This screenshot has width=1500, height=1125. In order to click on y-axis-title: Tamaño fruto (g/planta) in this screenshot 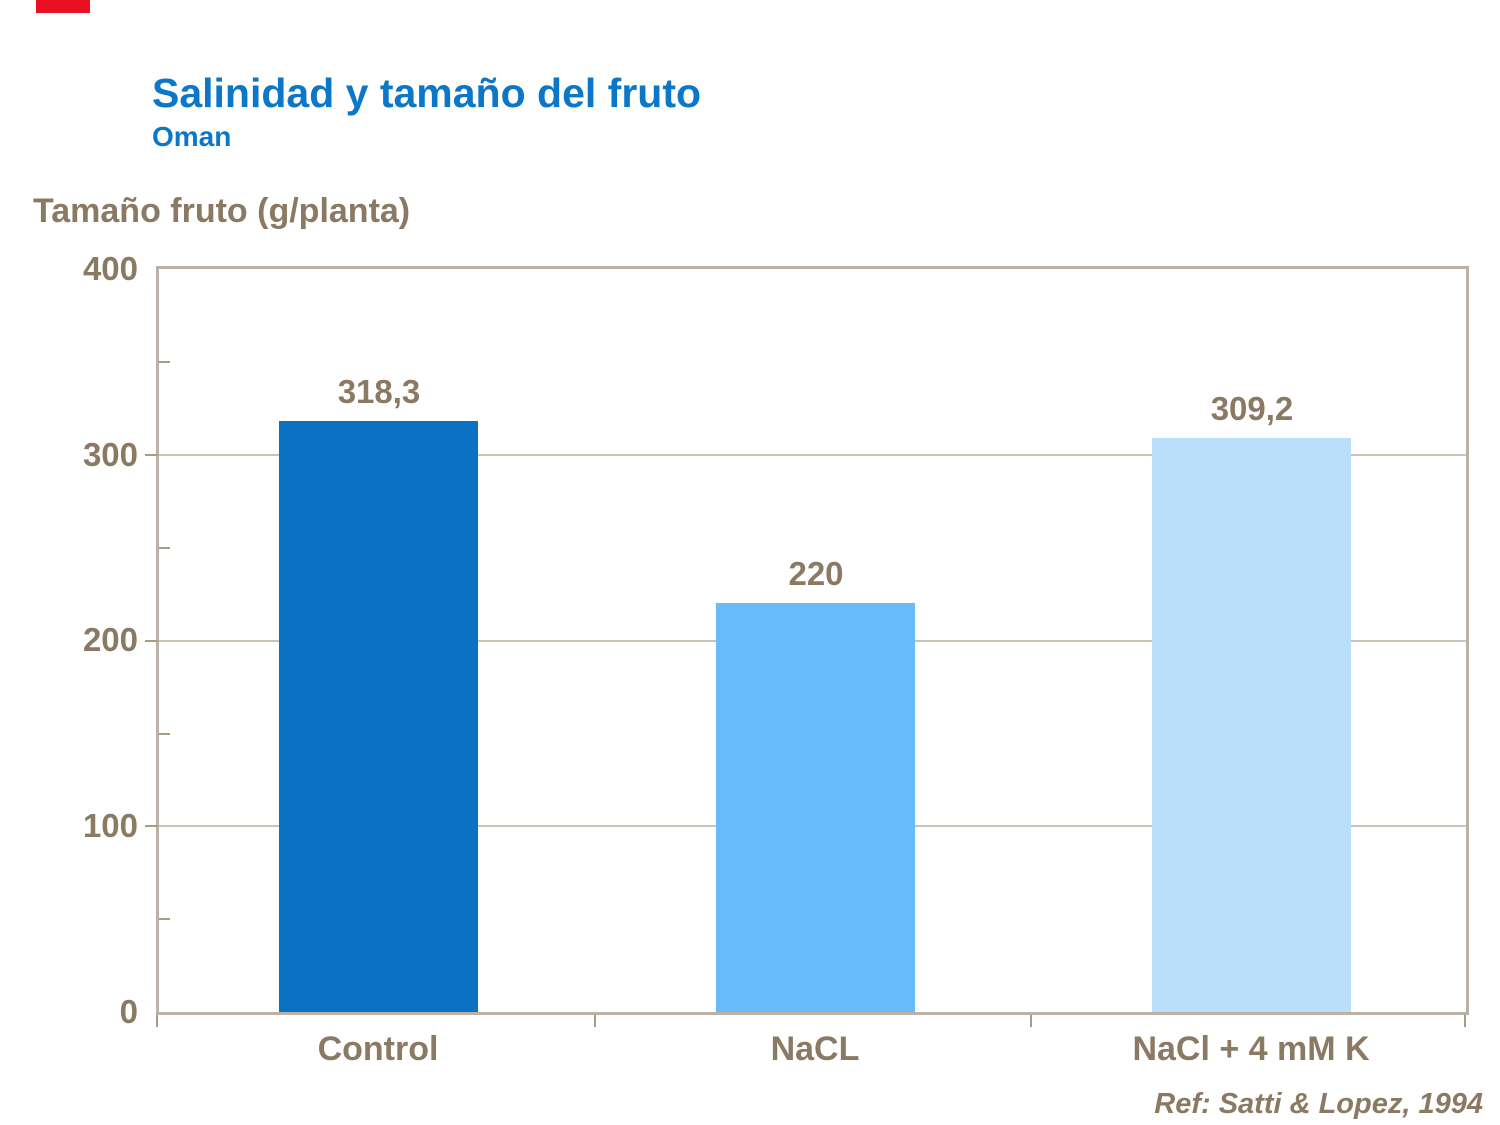, I will do `click(222, 211)`.